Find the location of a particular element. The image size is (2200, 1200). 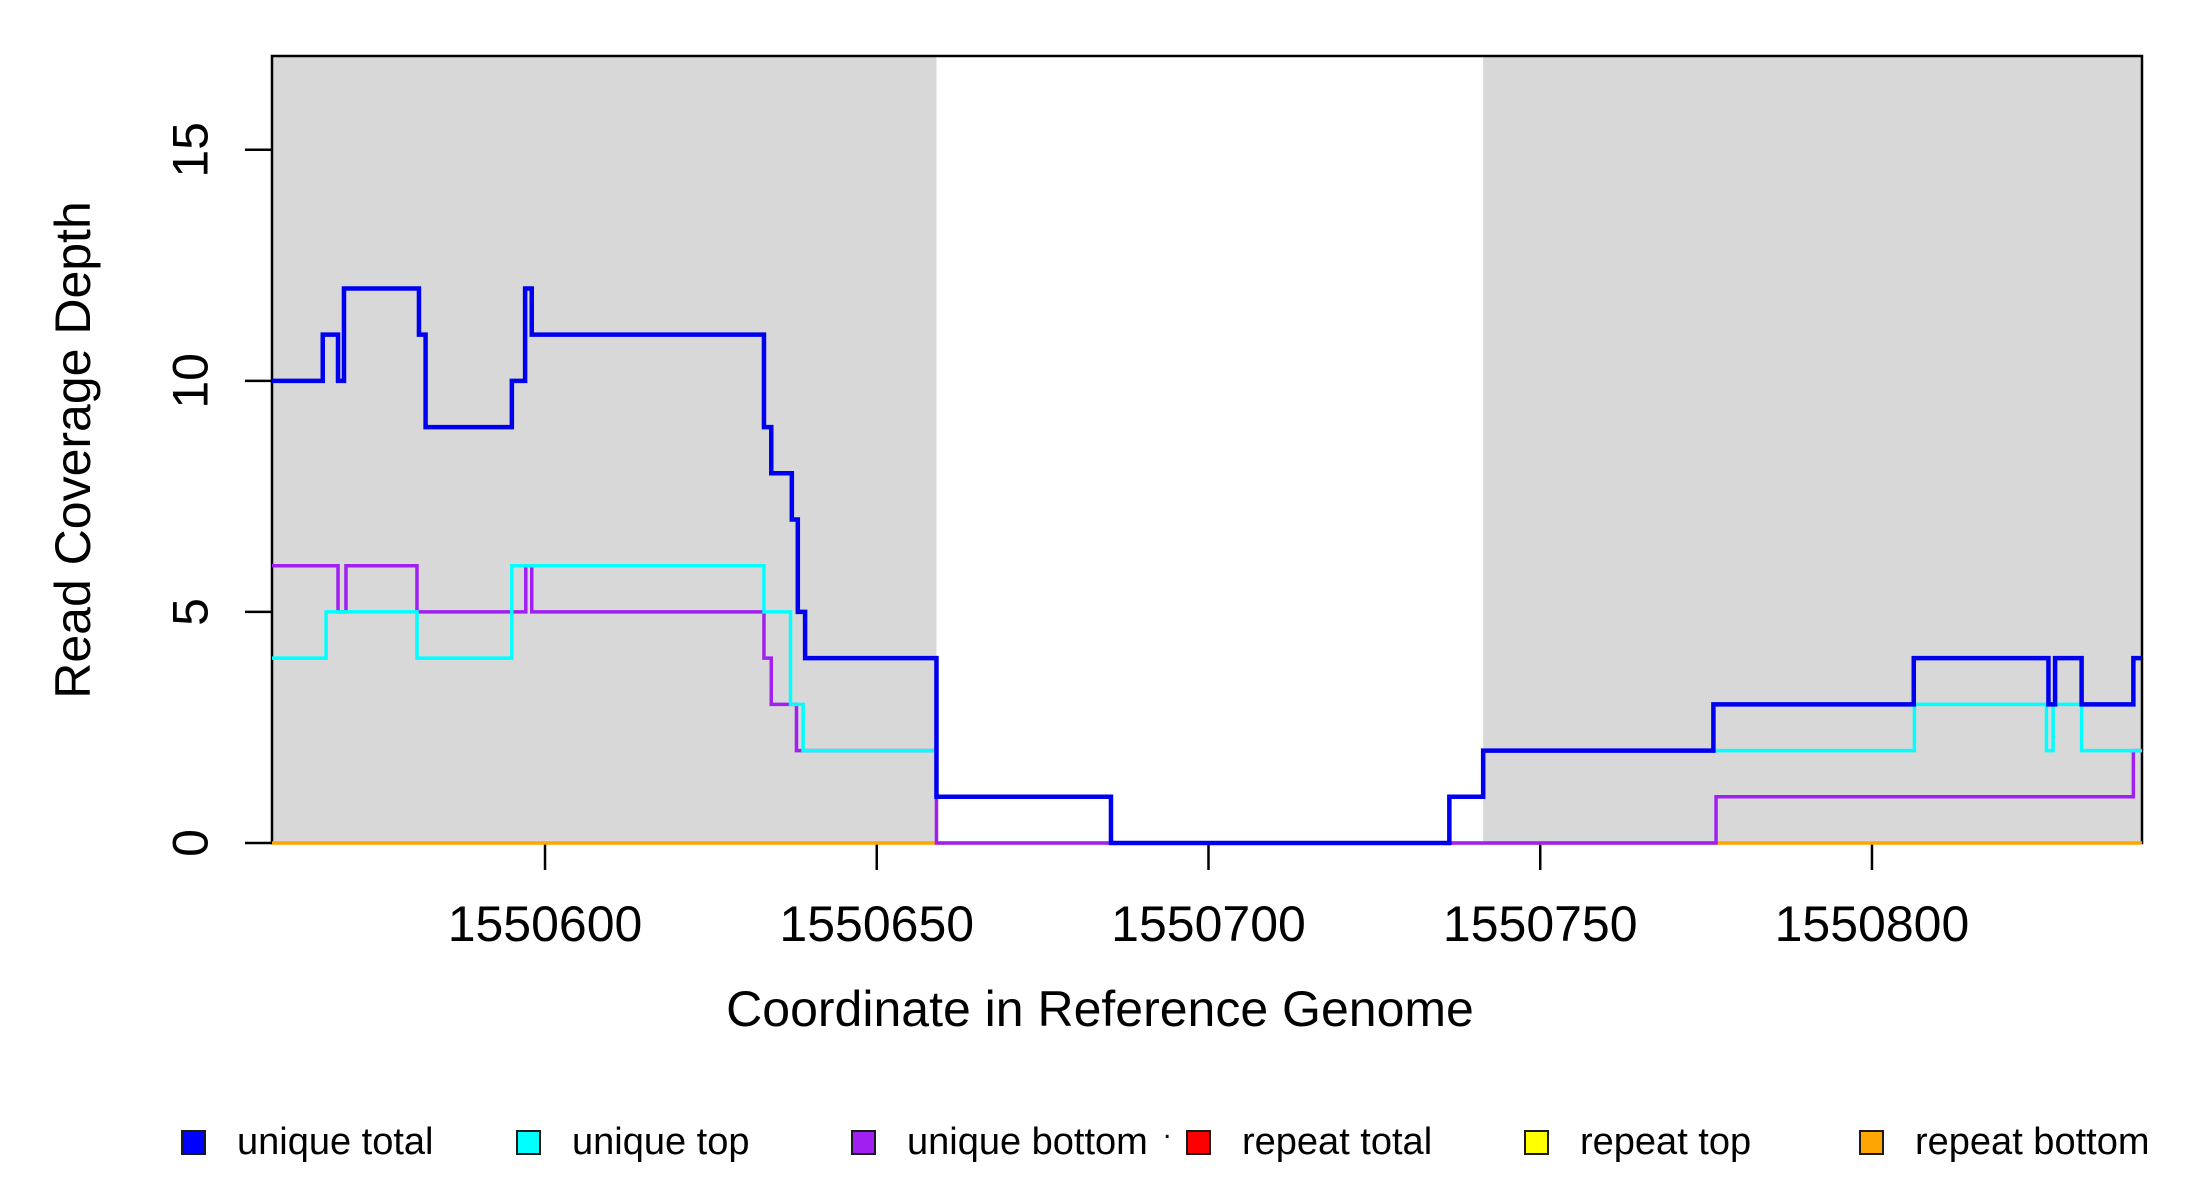

y-tick-label: 5 is located at coordinates (191, 612).